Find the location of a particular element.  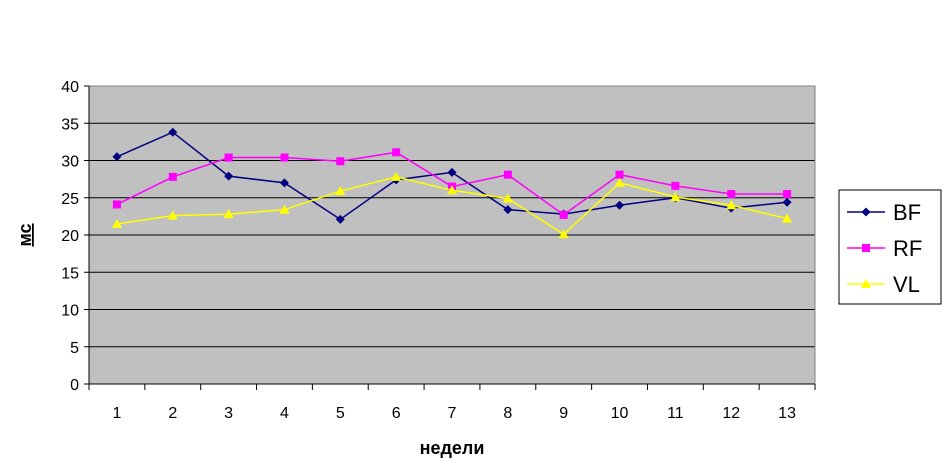

x-tick-label: 10 is located at coordinates (620, 413).